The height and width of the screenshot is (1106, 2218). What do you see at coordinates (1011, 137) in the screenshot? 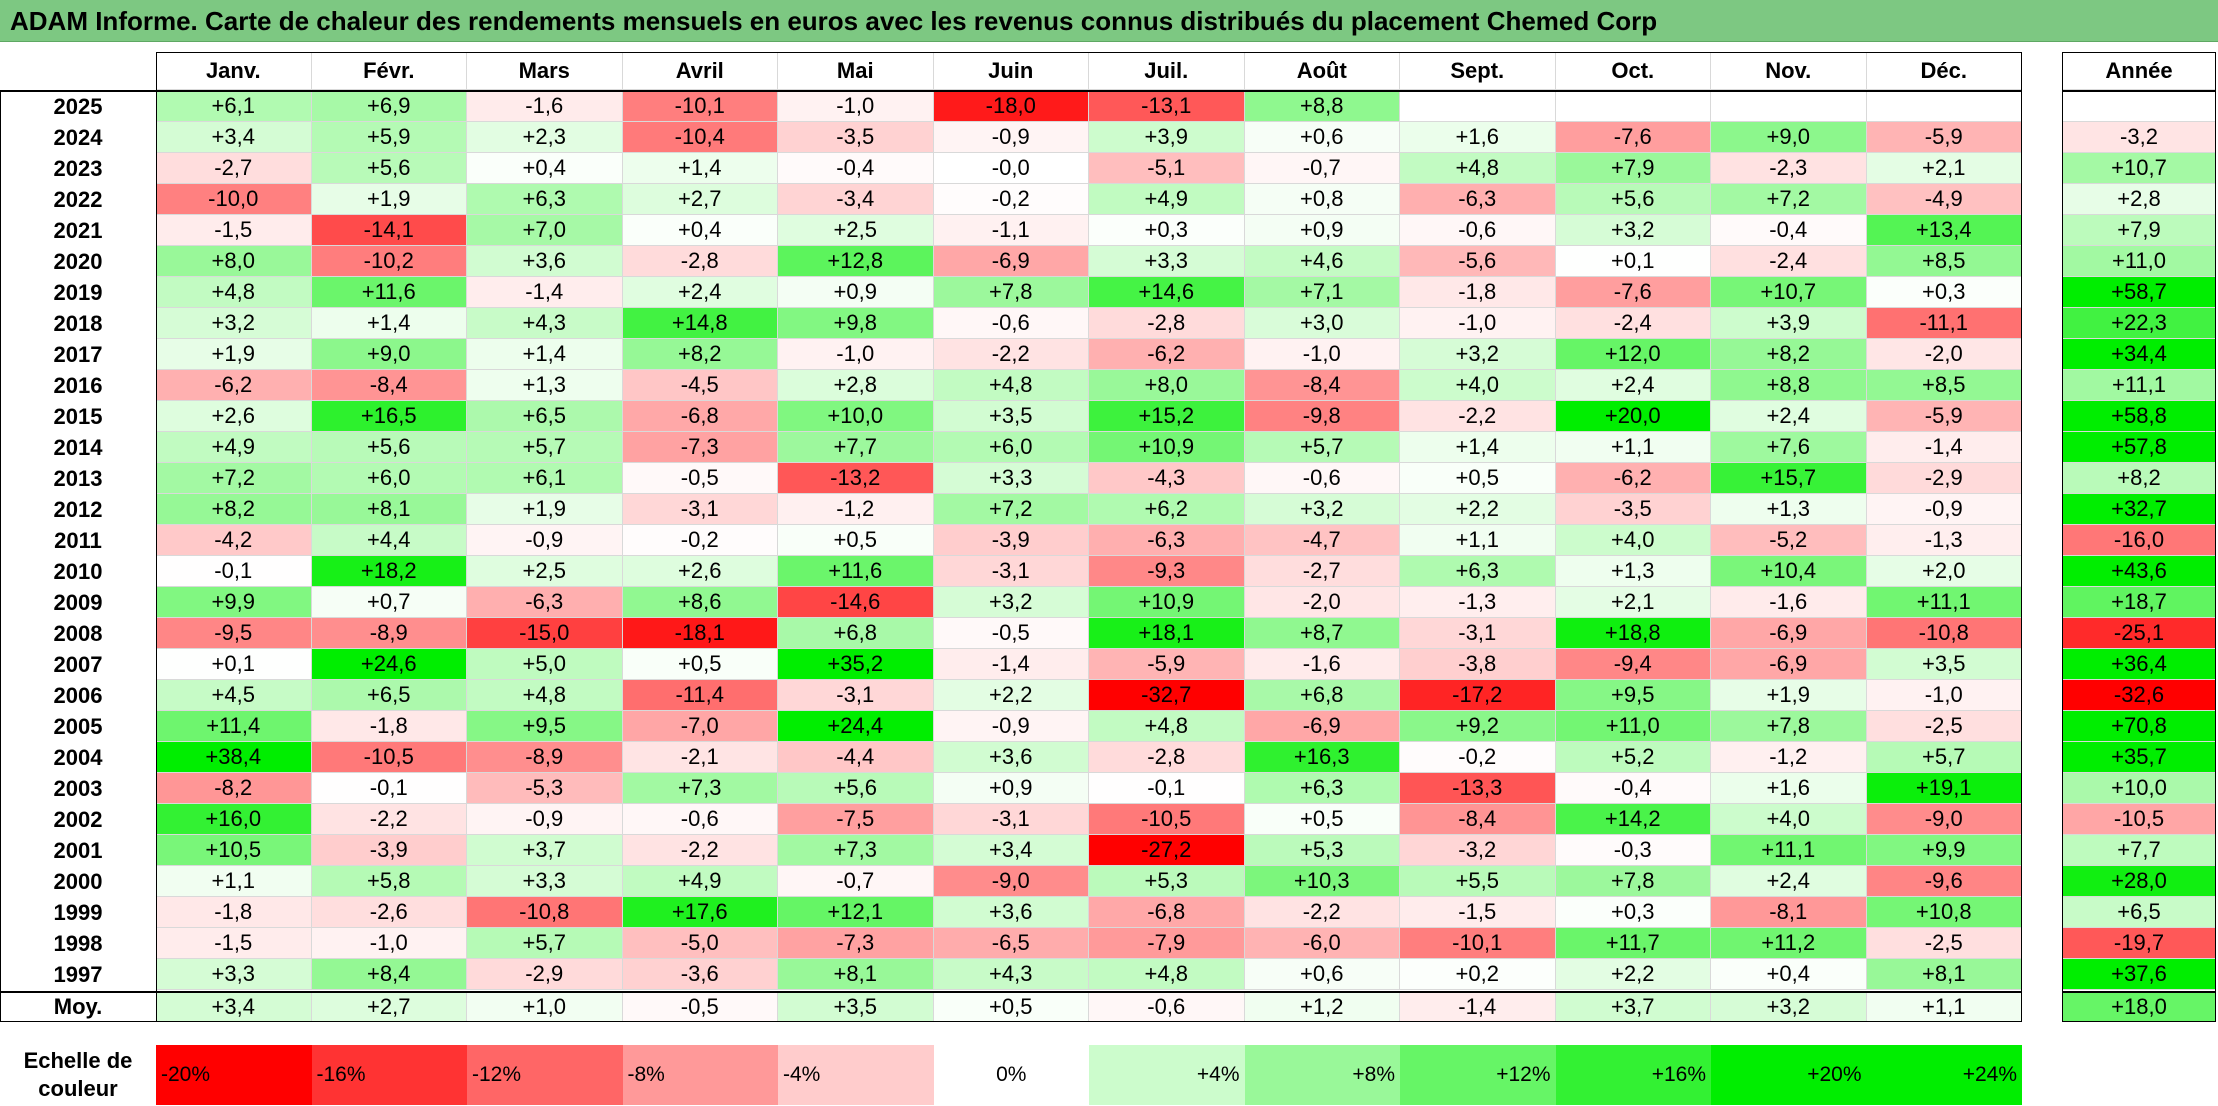
I see `heat-cell: -0,9` at bounding box center [1011, 137].